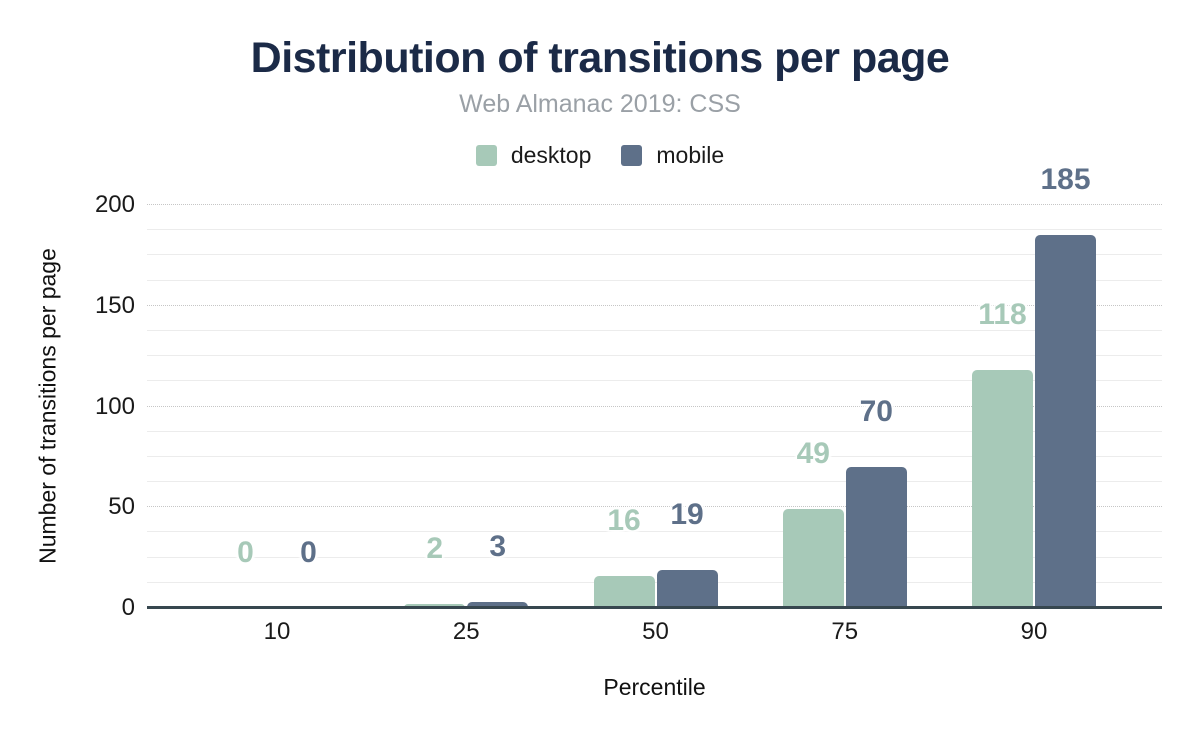 This screenshot has height=742, width=1200. What do you see at coordinates (654, 230) in the screenshot?
I see `minor-gridline-187.5` at bounding box center [654, 230].